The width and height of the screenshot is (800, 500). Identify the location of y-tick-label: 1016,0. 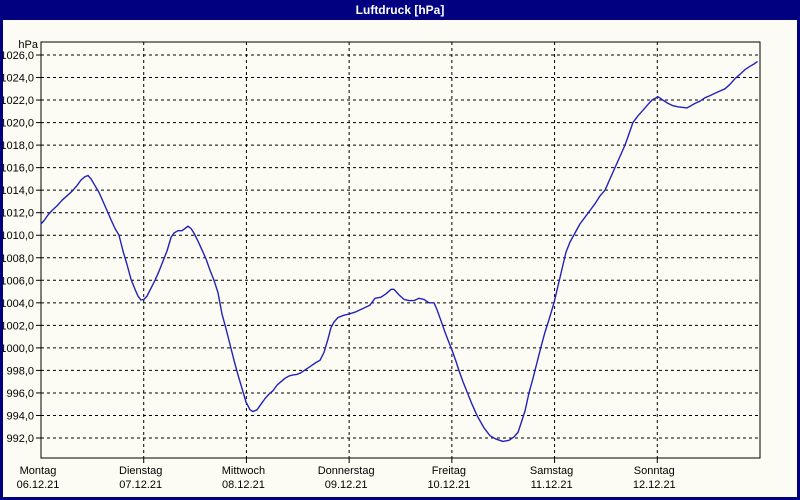
(18, 169).